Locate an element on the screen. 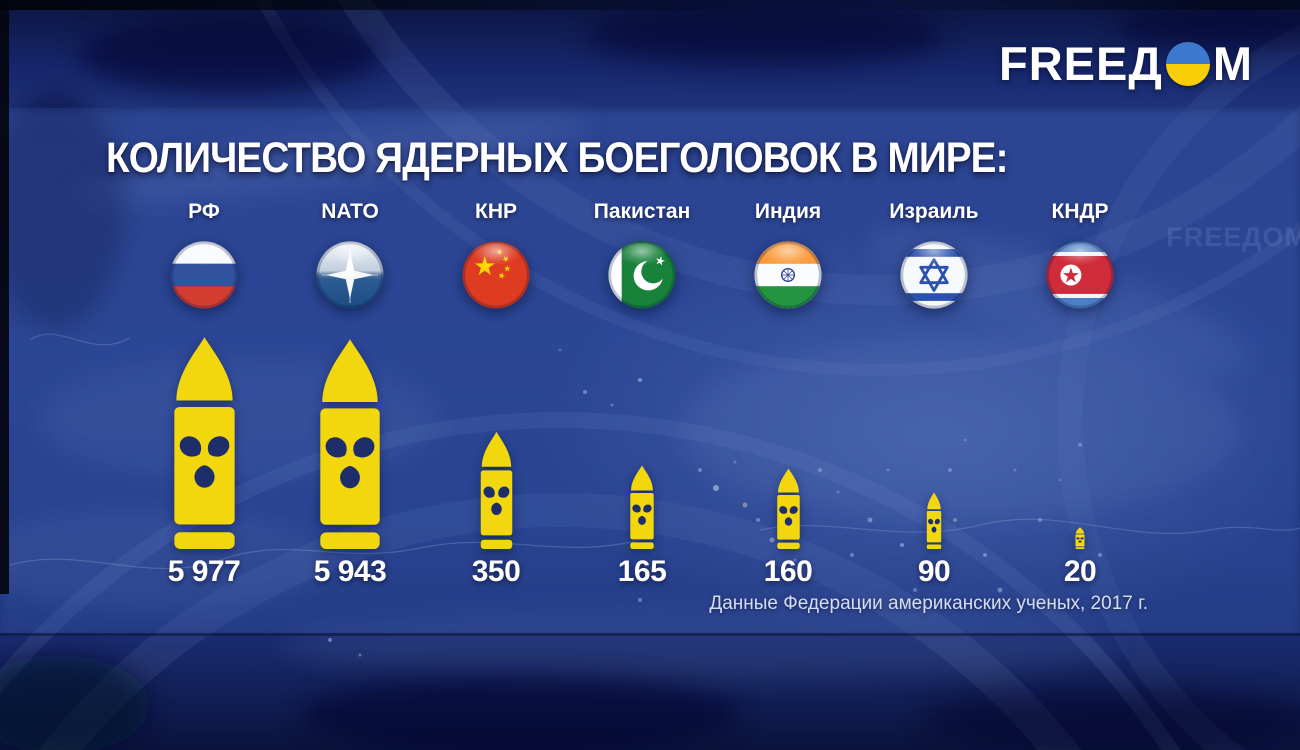 The width and height of the screenshot is (1300, 750). flag-china-icon is located at coordinates (496, 275).